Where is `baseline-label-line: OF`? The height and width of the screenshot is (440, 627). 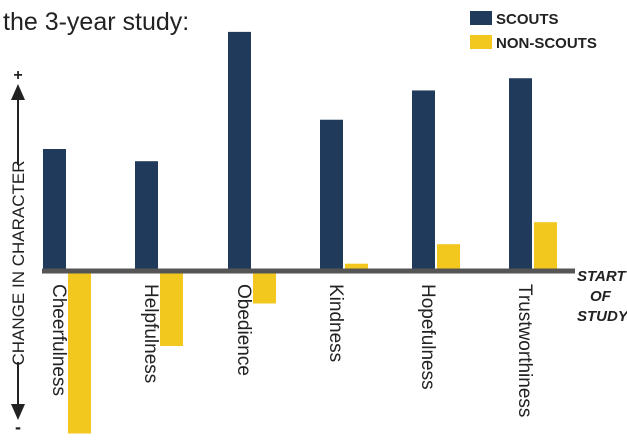
baseline-label-line: OF is located at coordinates (601, 296).